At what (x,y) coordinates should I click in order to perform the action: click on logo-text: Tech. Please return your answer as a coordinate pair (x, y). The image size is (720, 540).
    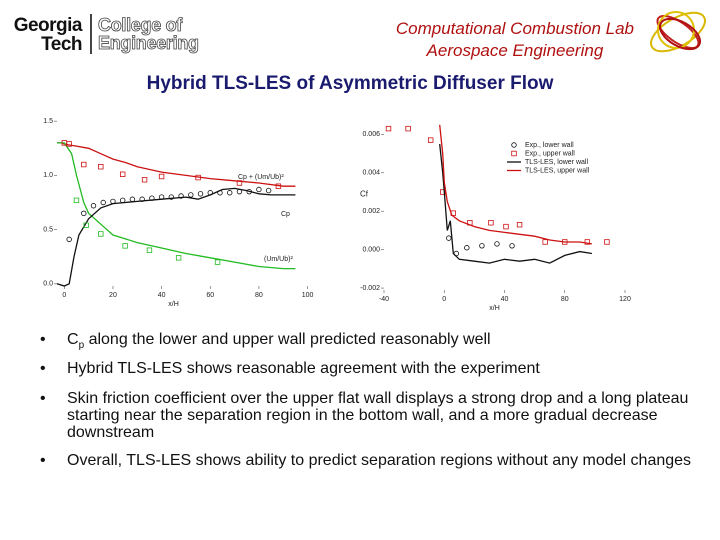
    Looking at the image, I should click on (61, 44).